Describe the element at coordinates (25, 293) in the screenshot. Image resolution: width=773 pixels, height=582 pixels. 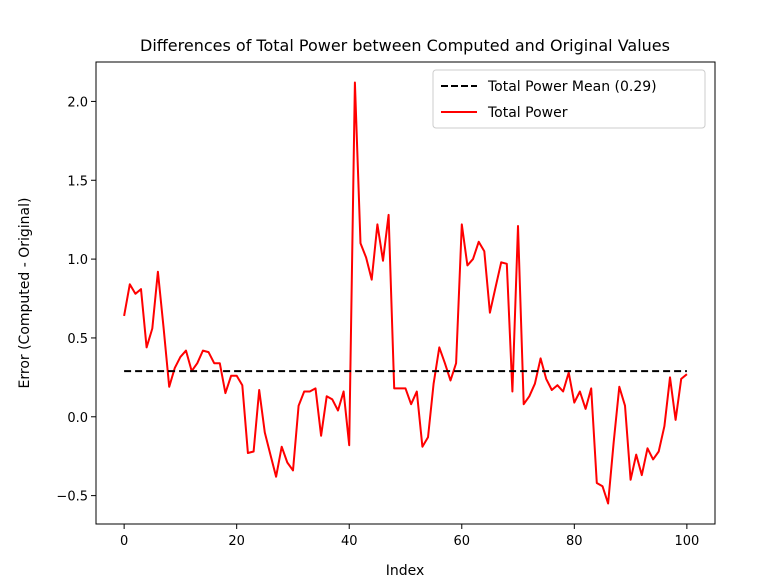
I see `y-axis-title: Error (Computed - Original)` at that location.